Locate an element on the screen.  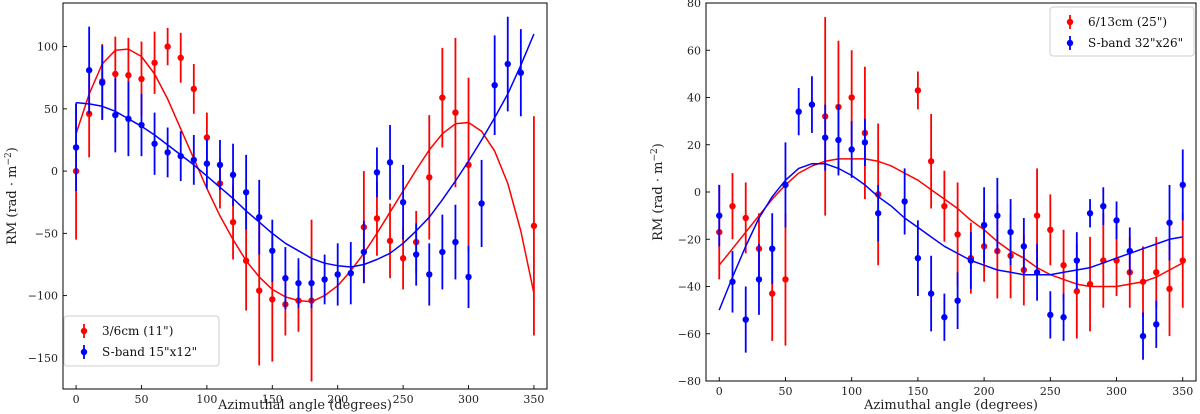
legend: 6/13cm (25") S-band 32"x26" is located at coordinates (1122, 31).